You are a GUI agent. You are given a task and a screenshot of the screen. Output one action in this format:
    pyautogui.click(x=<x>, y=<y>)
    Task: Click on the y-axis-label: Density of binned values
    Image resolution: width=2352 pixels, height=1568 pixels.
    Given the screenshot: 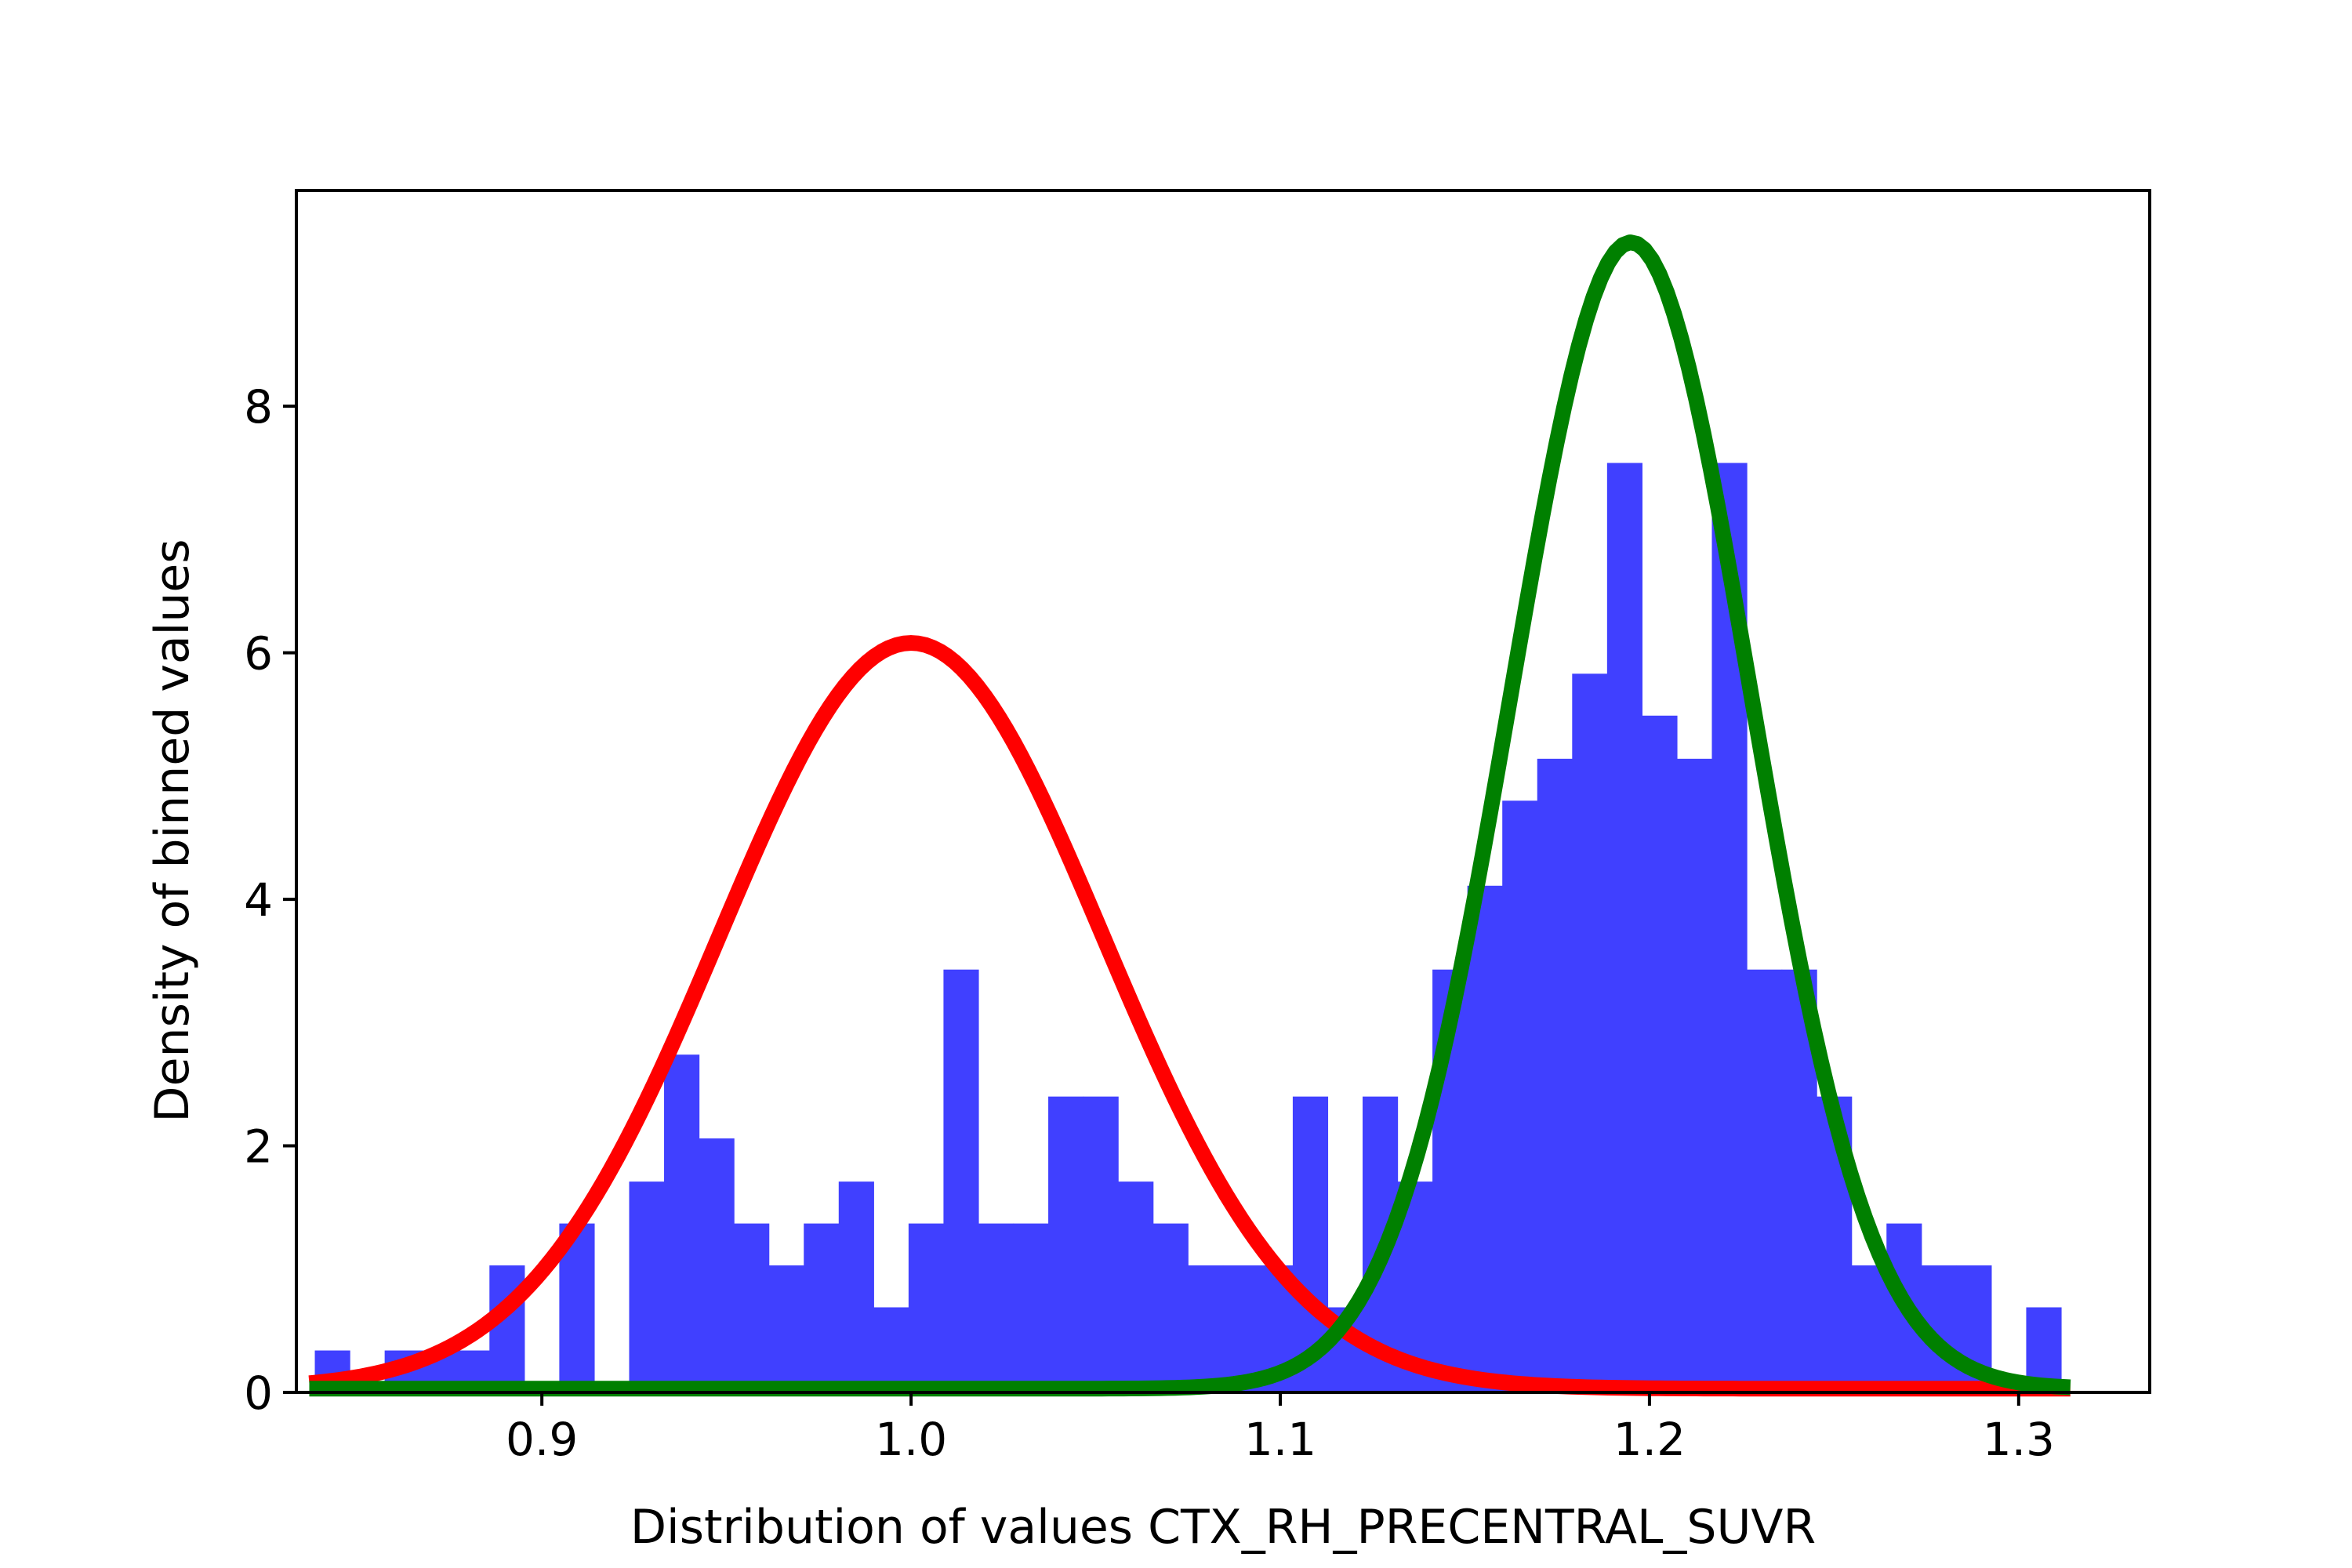 What is the action you would take?
    pyautogui.click(x=172, y=830)
    